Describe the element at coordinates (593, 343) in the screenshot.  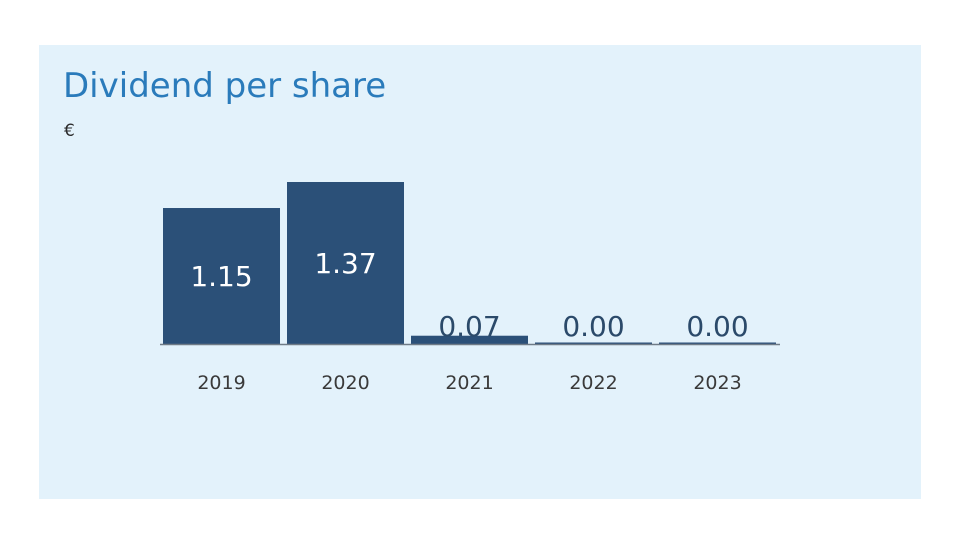
I see `bar-2022` at that location.